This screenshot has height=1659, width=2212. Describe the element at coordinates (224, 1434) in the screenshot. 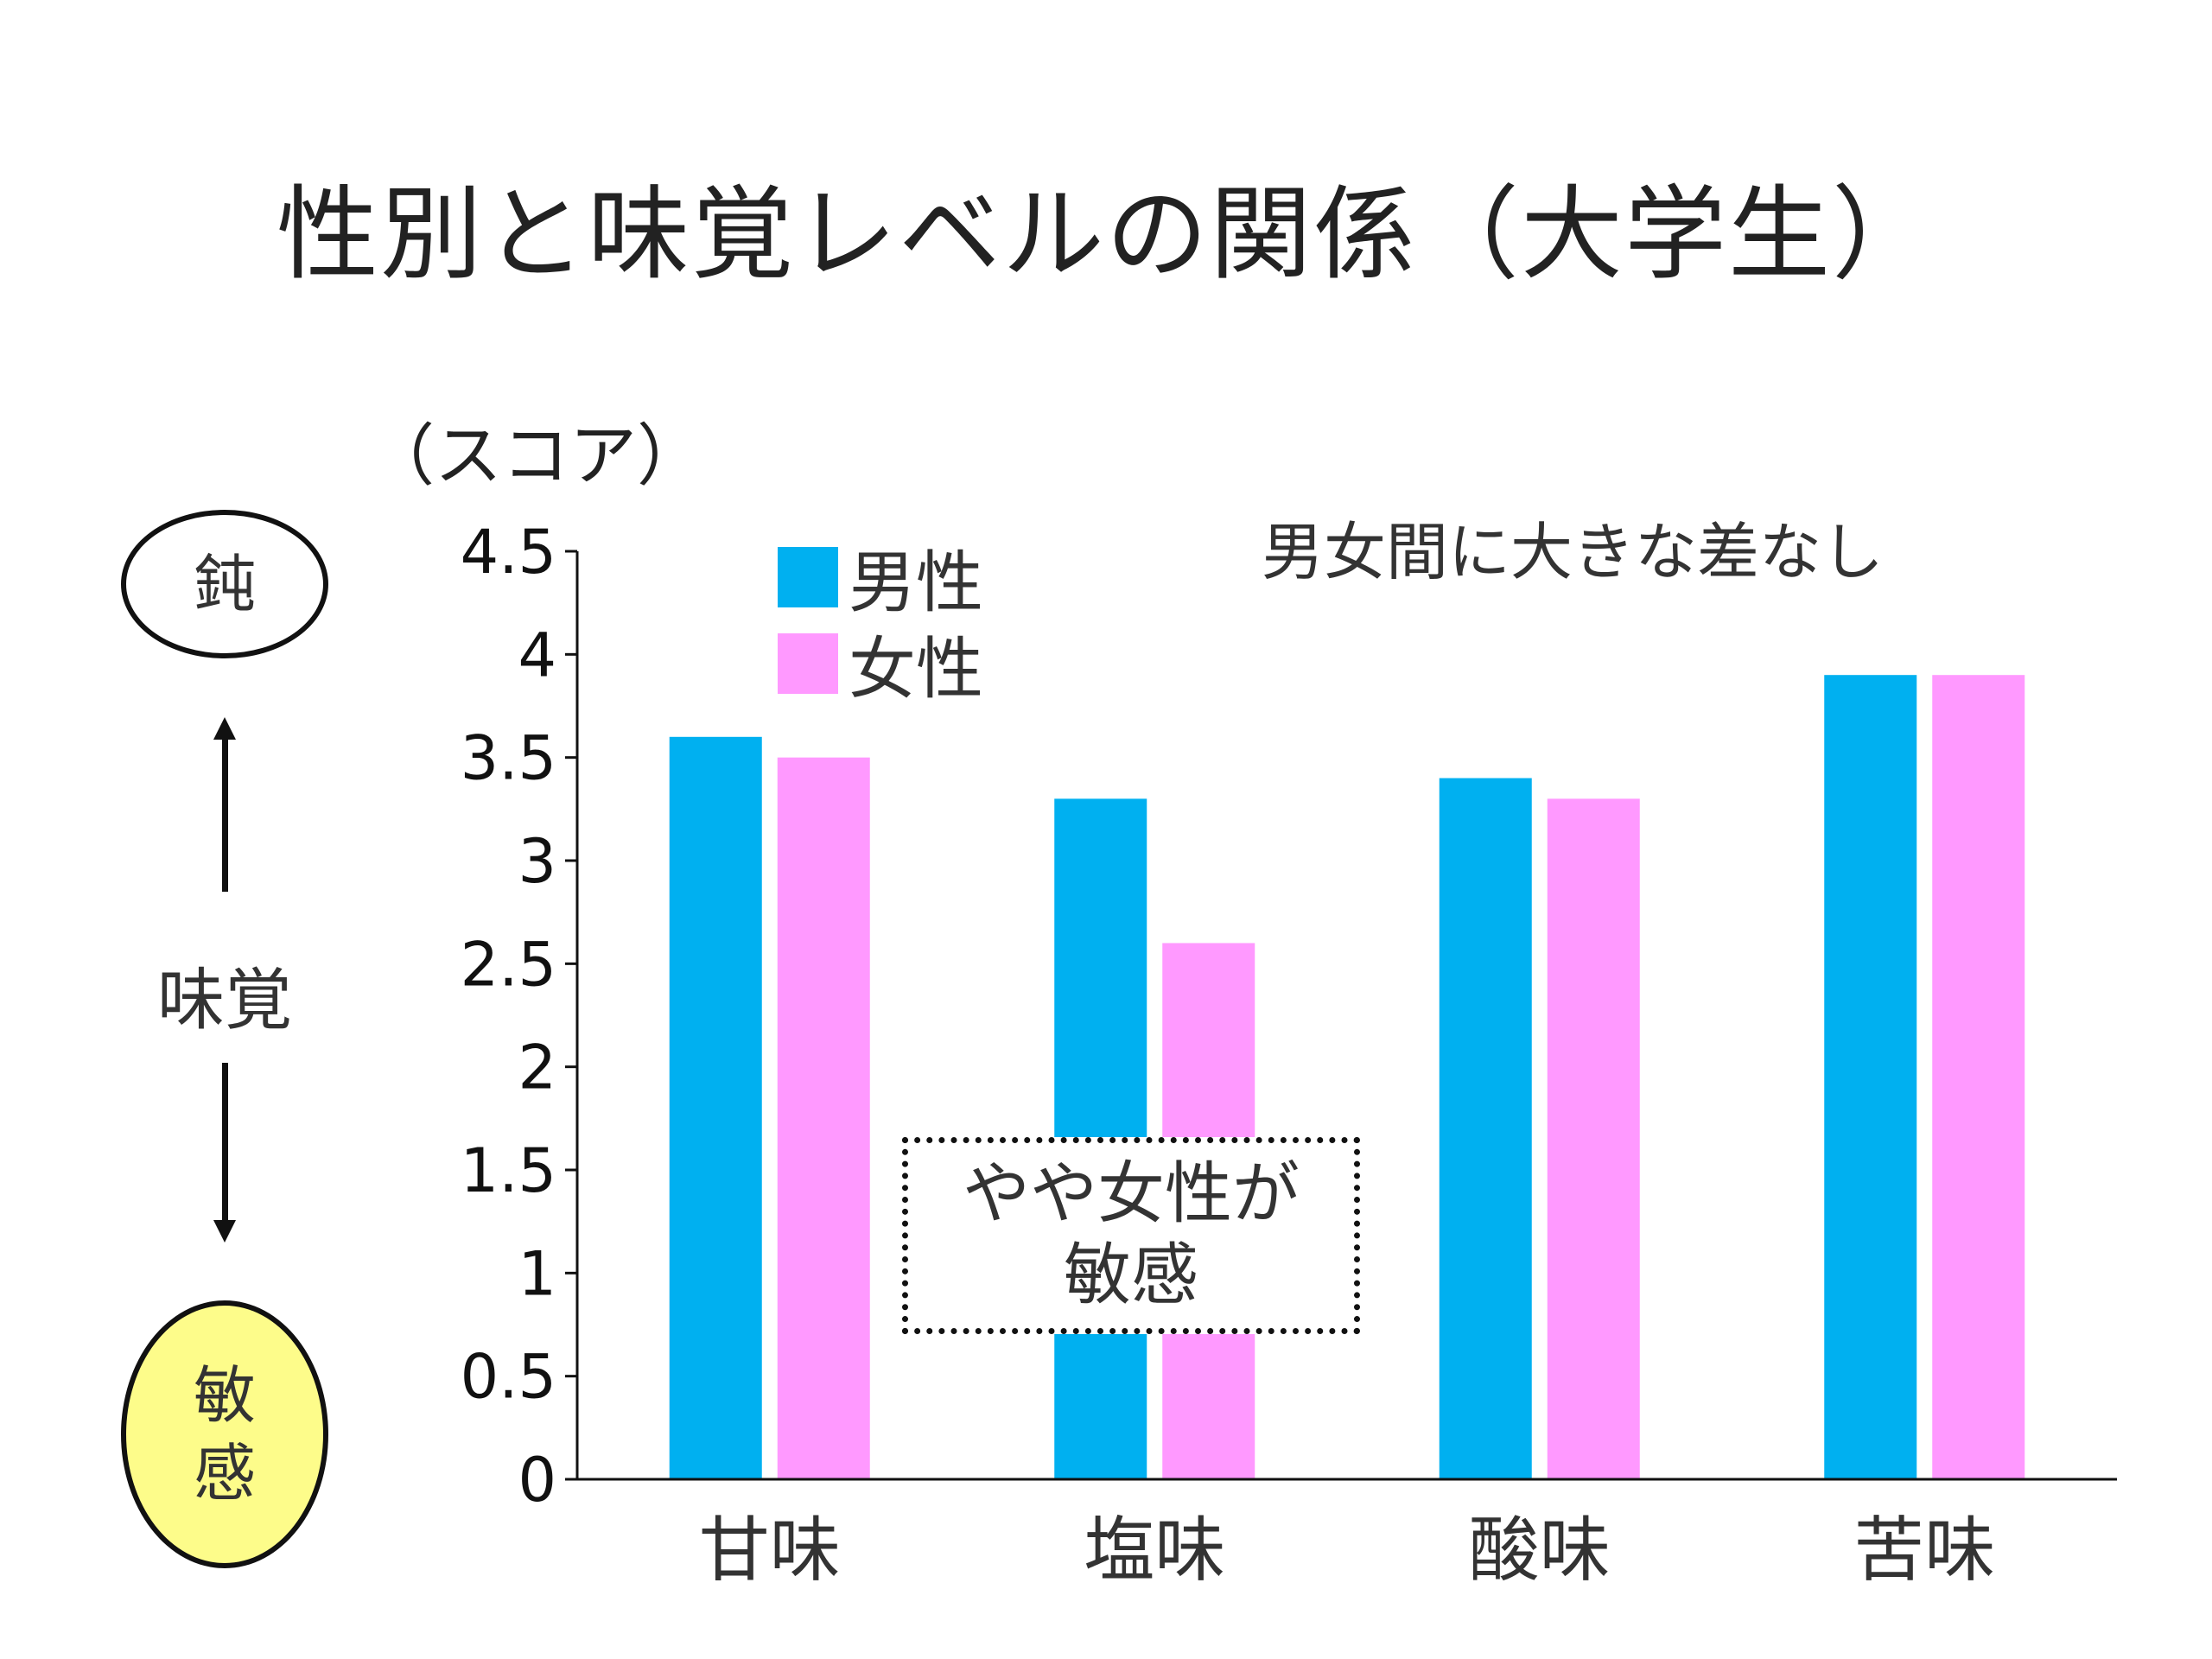

I see `sensitive-oval: 敏 感` at that location.